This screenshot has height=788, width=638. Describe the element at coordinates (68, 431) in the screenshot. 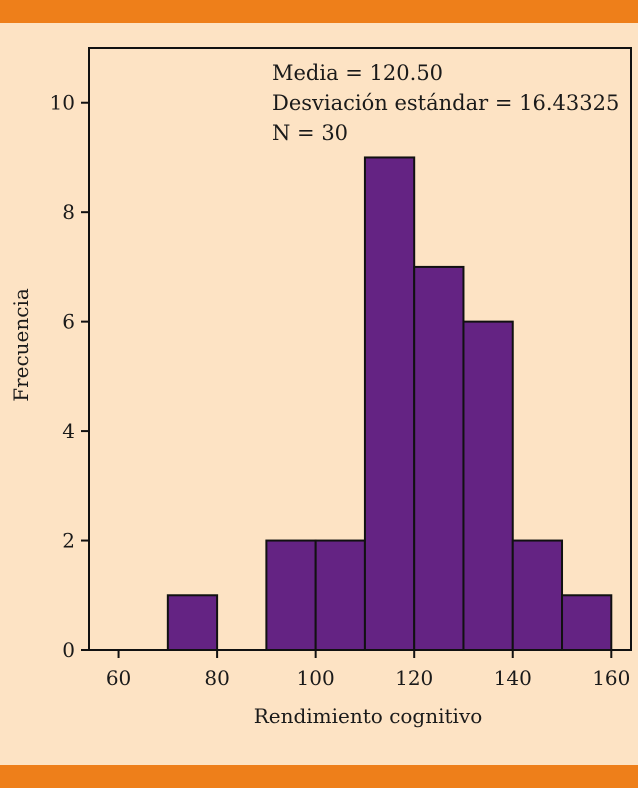

I see `y-tick-label: 4` at that location.